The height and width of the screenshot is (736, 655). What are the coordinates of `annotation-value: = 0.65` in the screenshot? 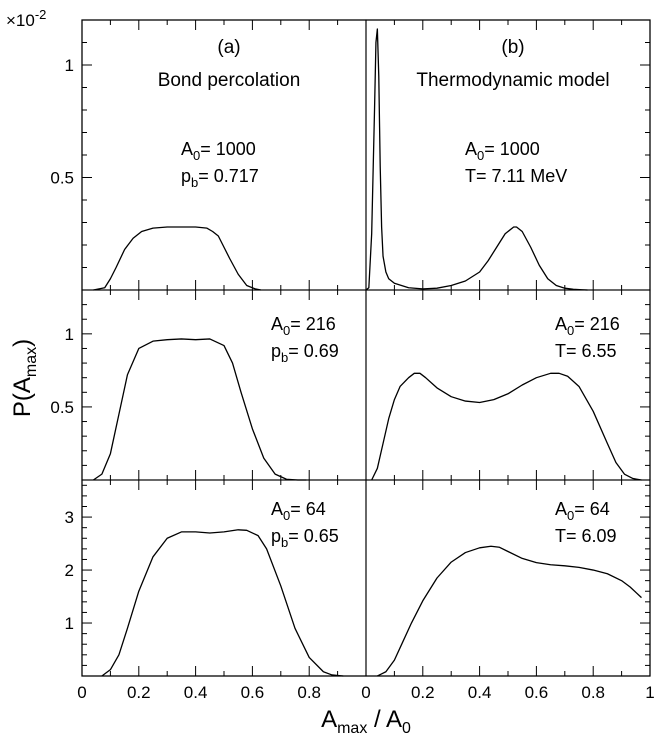 It's located at (313, 536).